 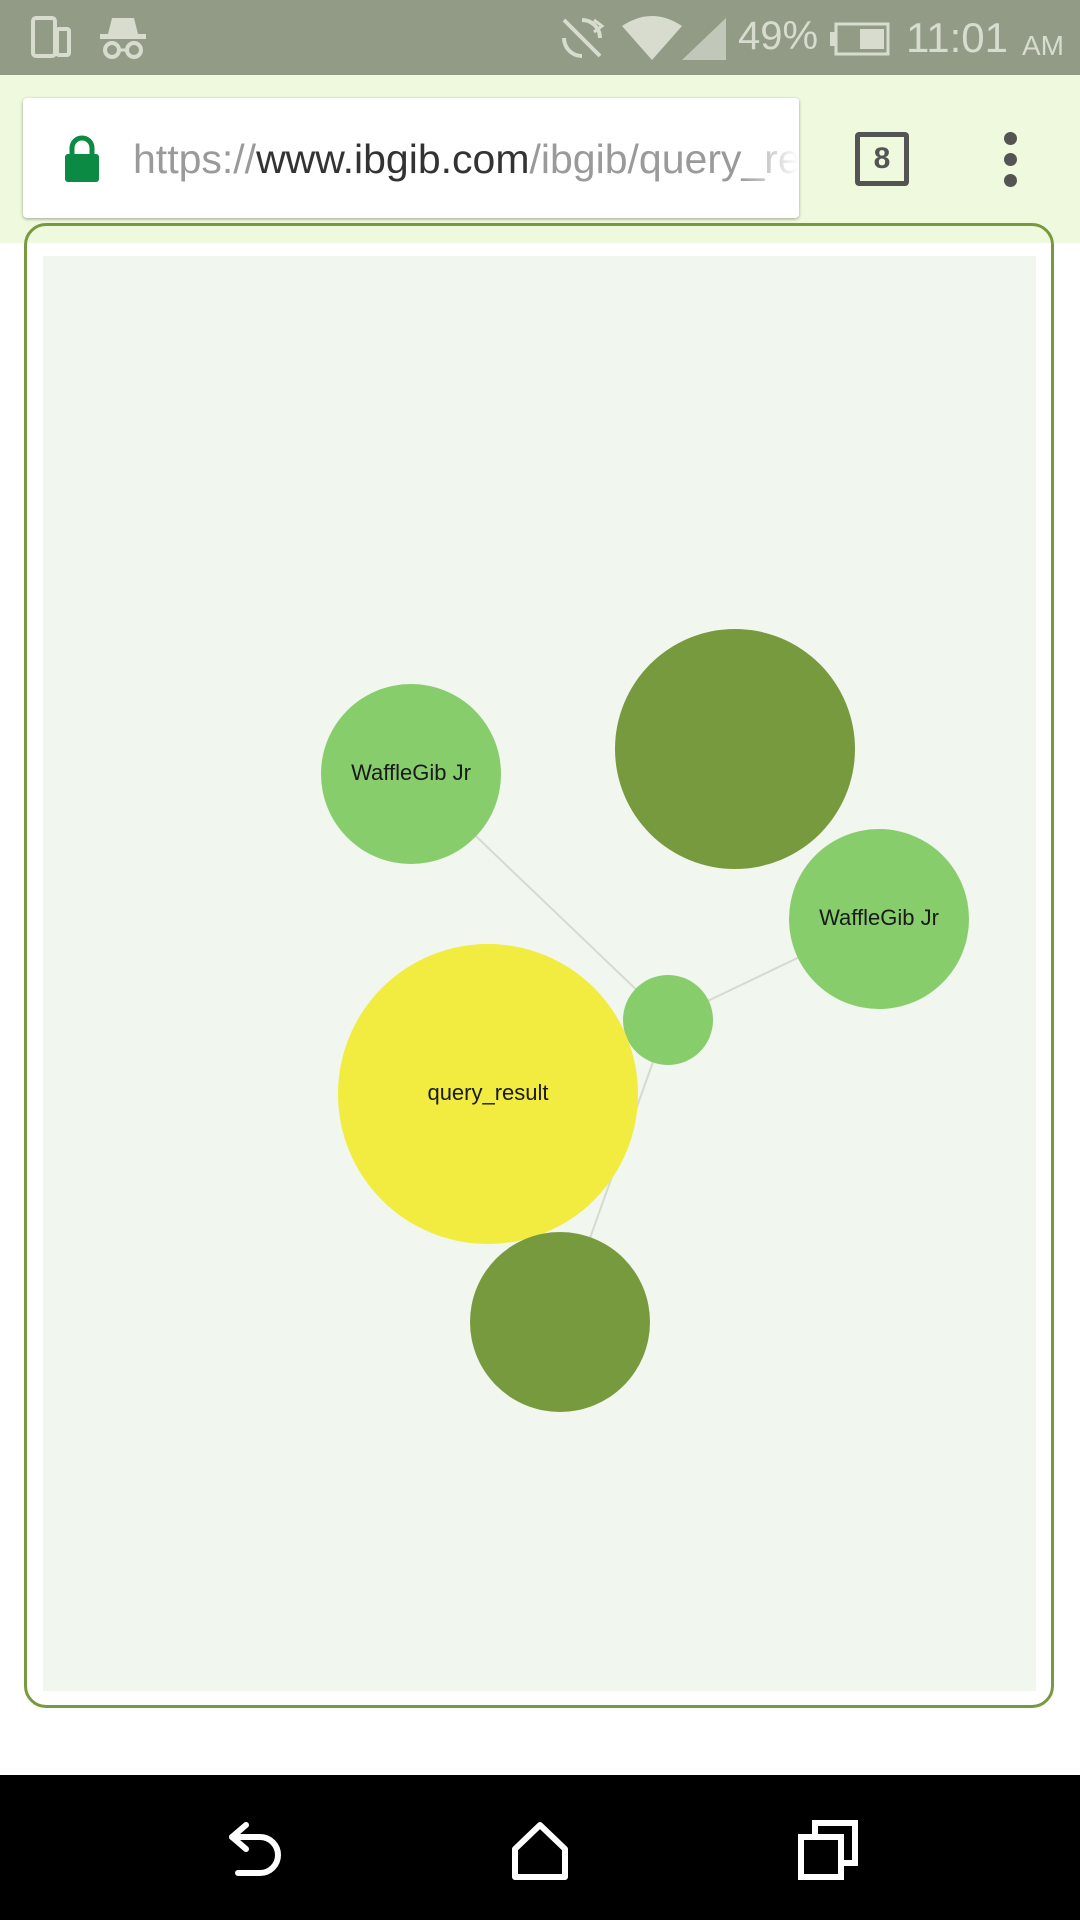 I want to click on graph-node-hub, so click(x=668, y=1020).